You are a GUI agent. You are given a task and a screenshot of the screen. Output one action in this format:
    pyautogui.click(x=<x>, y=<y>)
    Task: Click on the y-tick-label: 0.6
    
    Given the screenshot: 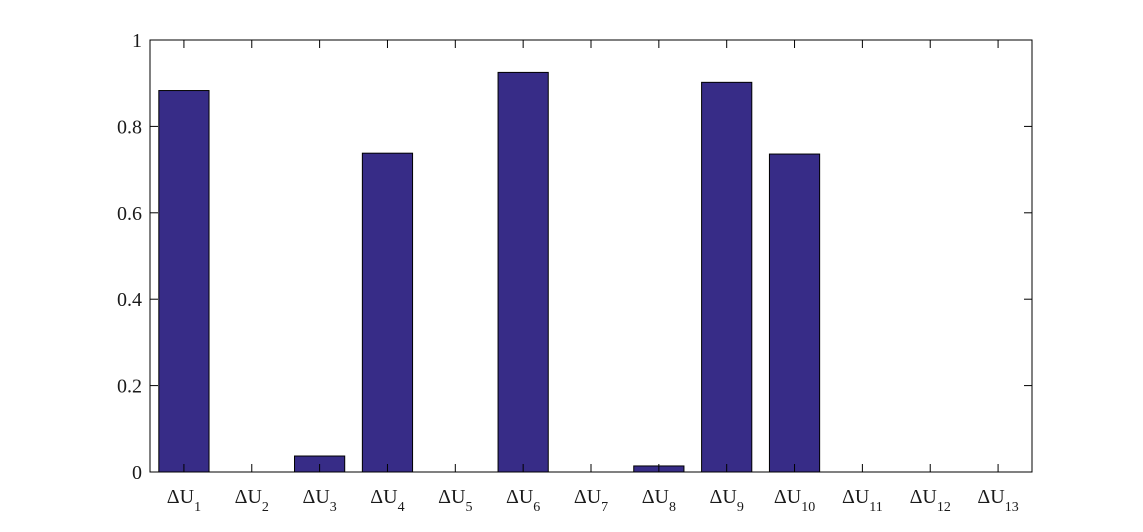 What is the action you would take?
    pyautogui.click(x=129, y=214)
    